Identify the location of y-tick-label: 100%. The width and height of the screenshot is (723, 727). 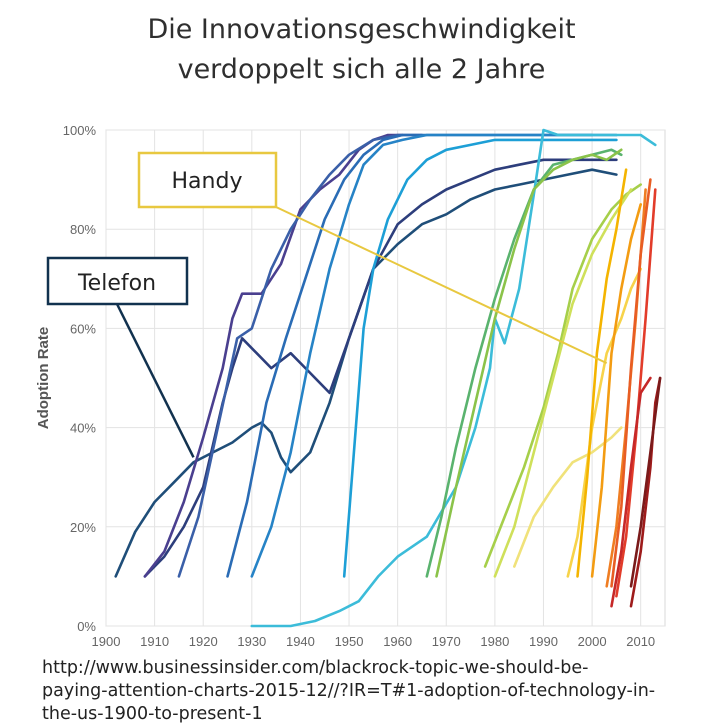
(80, 130).